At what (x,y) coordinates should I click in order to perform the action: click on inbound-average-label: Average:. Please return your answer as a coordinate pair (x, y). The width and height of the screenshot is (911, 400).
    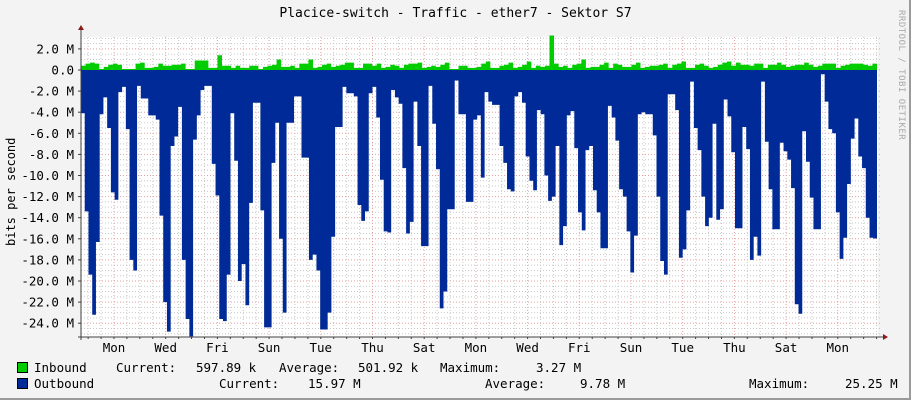
    Looking at the image, I should click on (309, 367).